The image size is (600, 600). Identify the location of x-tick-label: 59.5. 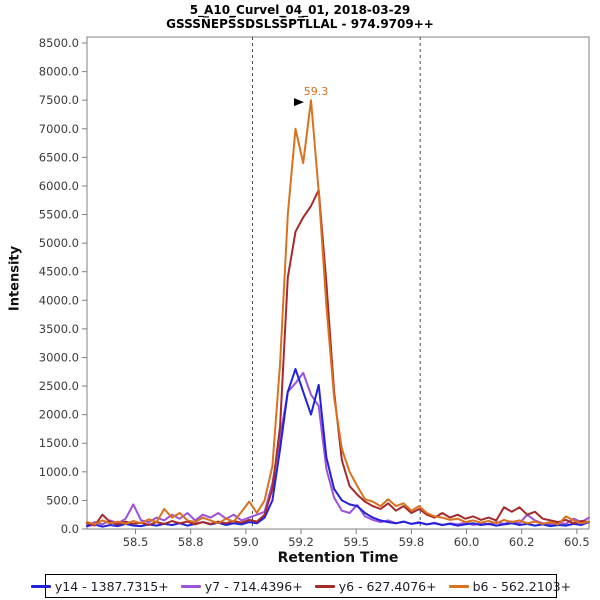
(356, 542).